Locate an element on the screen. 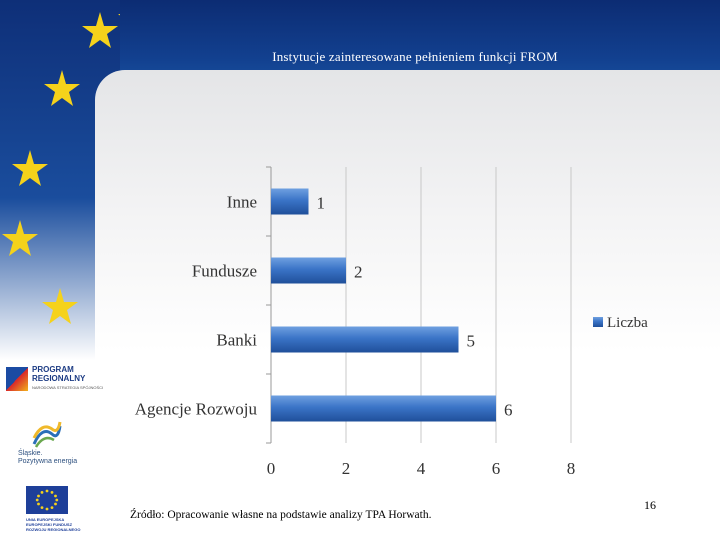 The image size is (720, 540). x-tick-label: 2 is located at coordinates (346, 468).